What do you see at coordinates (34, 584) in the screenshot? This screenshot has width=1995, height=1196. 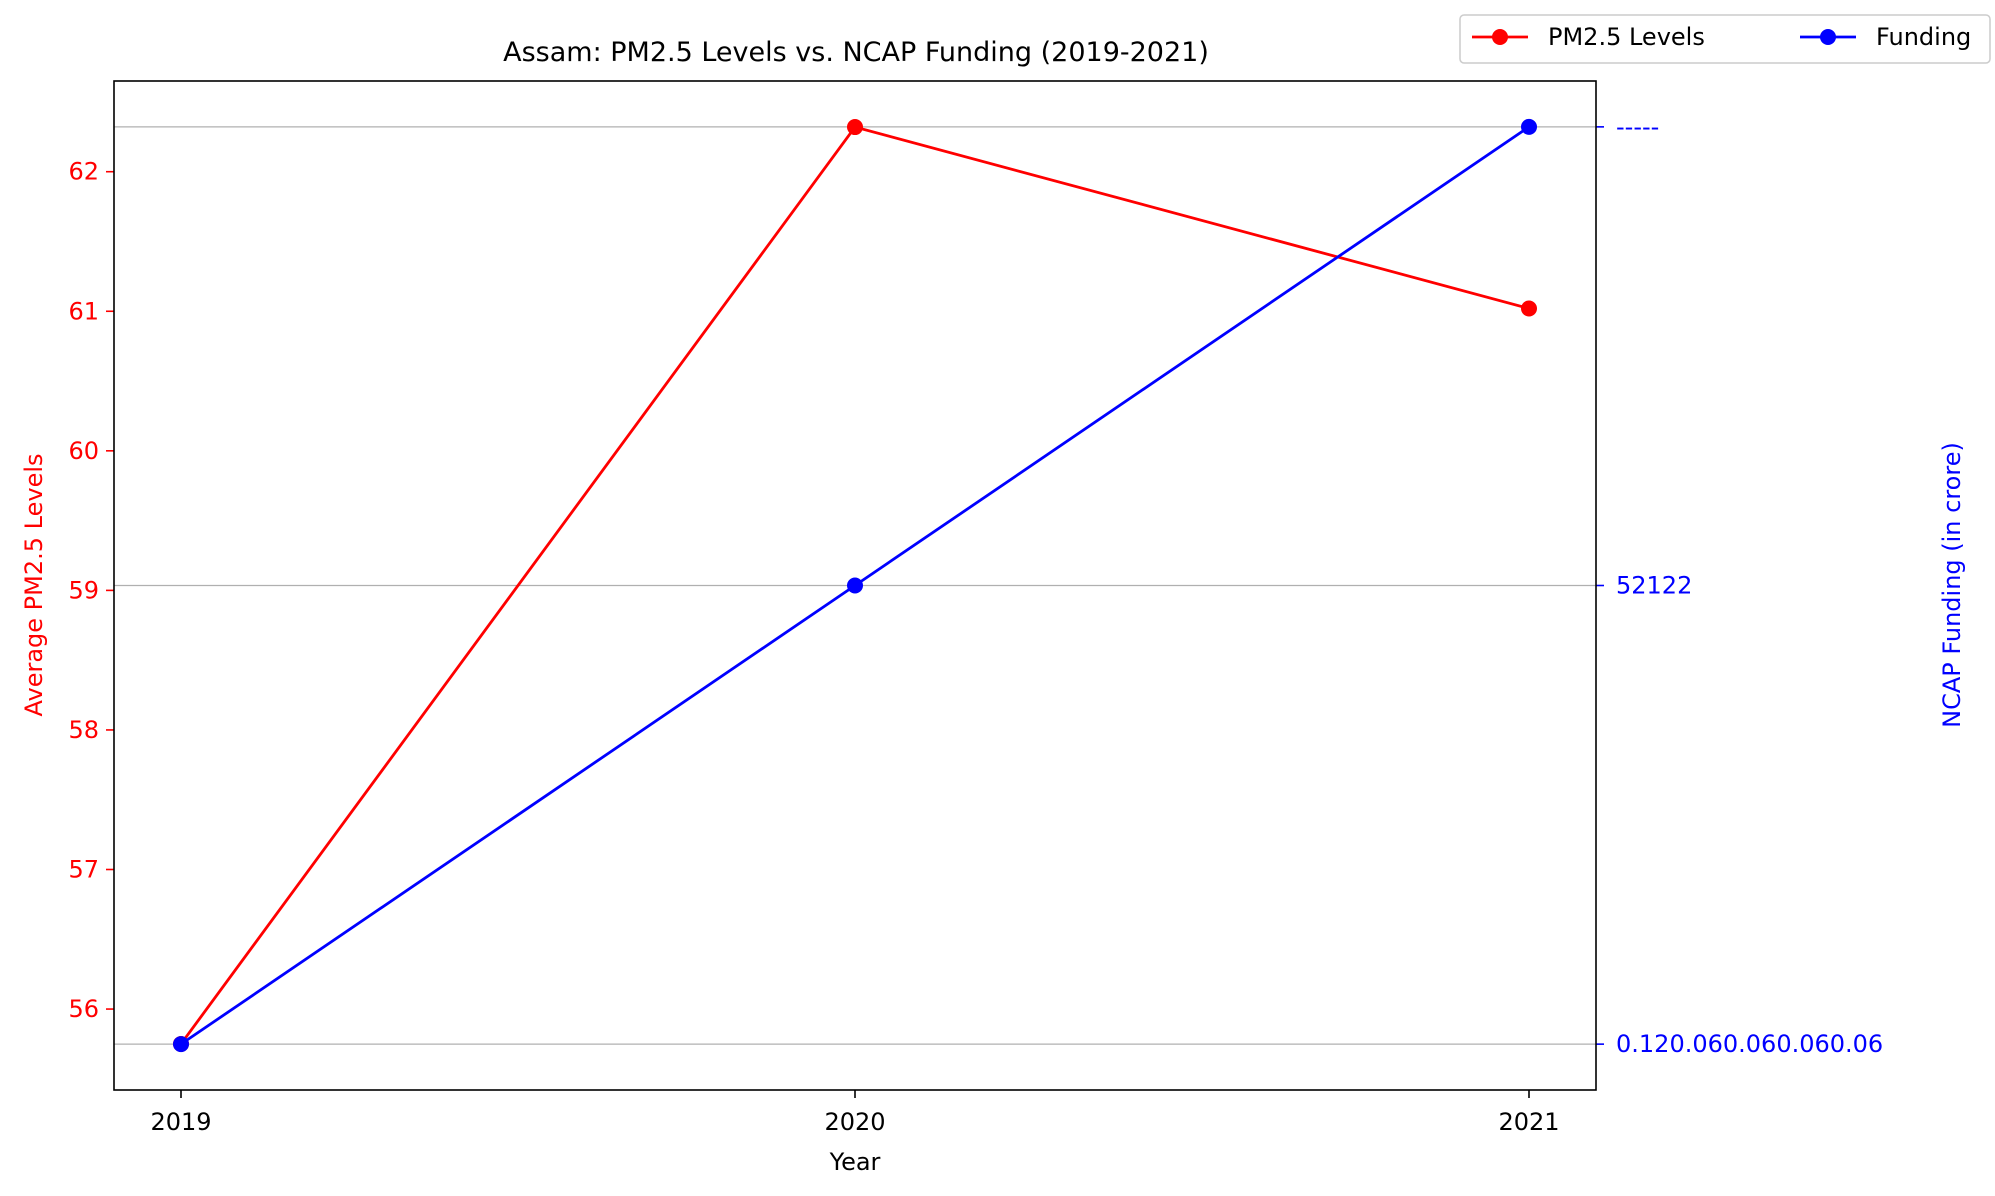 I see `left-y-axis-label: Average PM2.5 Levels` at bounding box center [34, 584].